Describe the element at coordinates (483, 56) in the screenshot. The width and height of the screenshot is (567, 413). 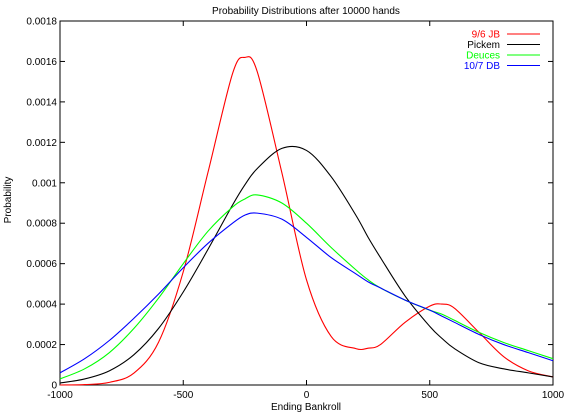
I see `legend-label: Deuces` at that location.